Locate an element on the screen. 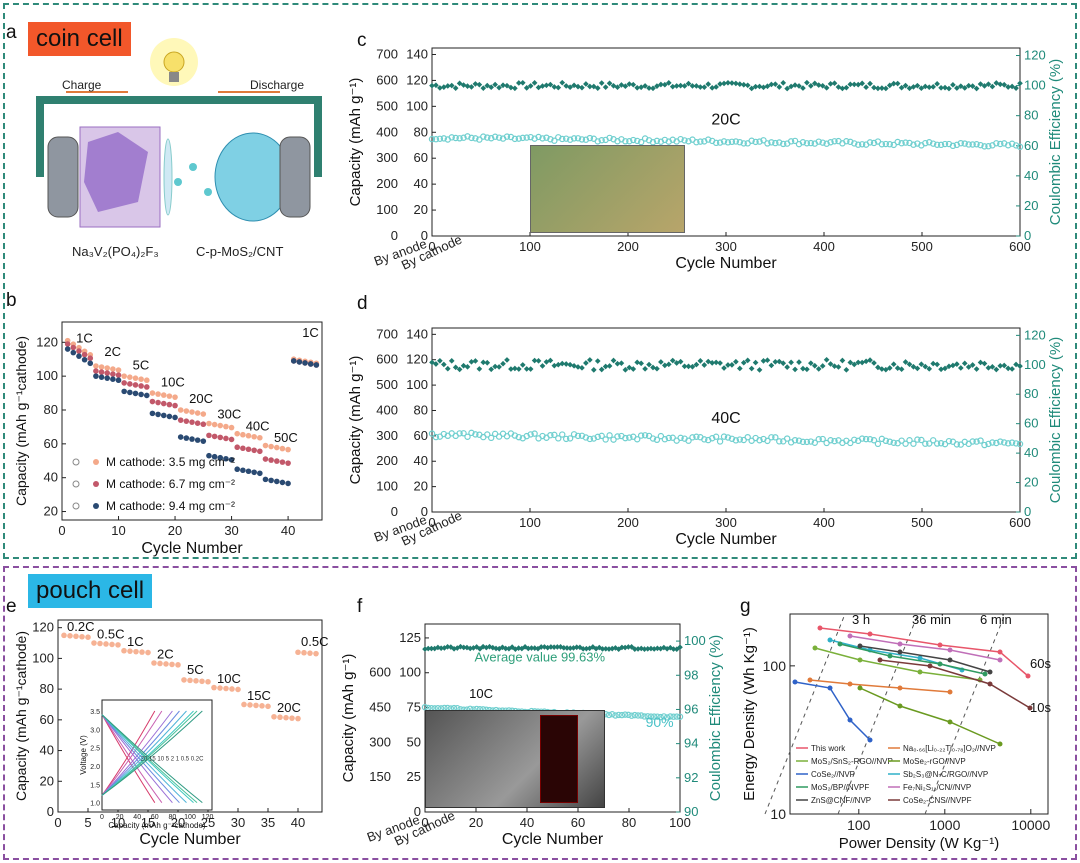  plot-frame is located at coordinates (919, 714).